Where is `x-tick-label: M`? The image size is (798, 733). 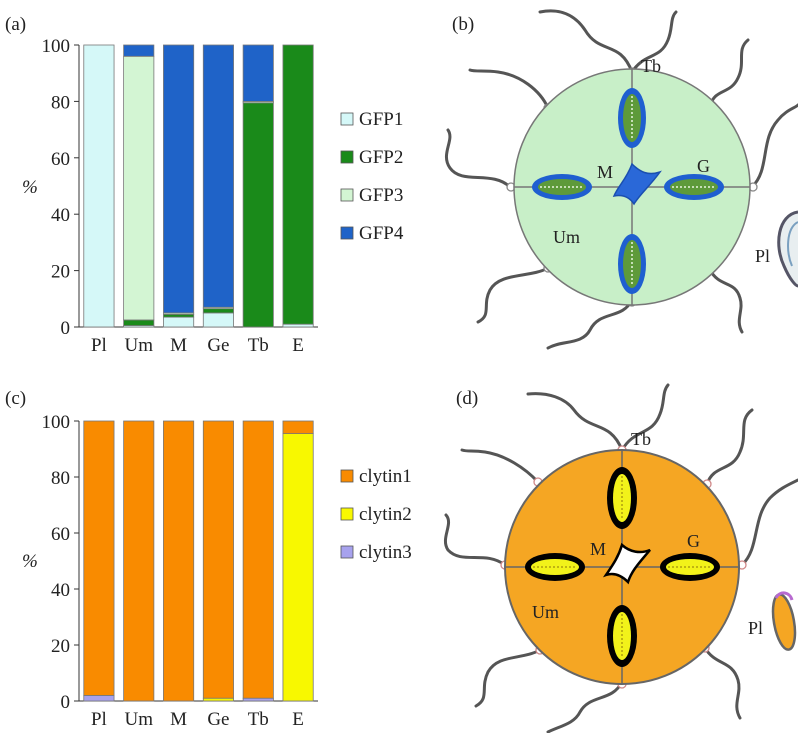 x-tick-label: M is located at coordinates (178, 345).